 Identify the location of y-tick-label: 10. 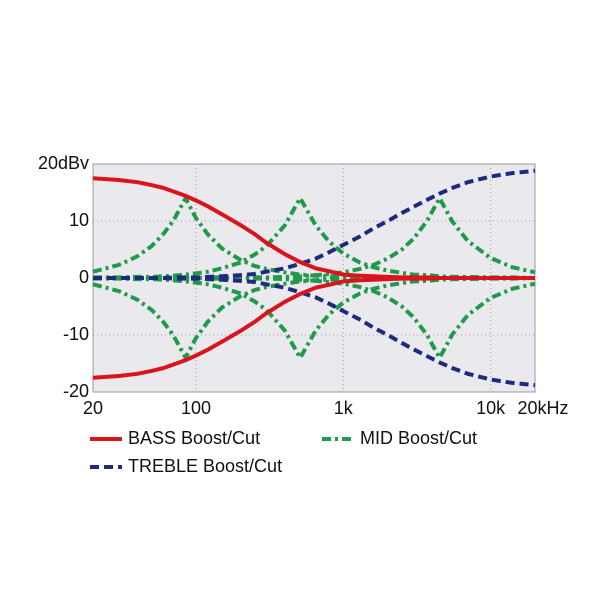
(79, 220).